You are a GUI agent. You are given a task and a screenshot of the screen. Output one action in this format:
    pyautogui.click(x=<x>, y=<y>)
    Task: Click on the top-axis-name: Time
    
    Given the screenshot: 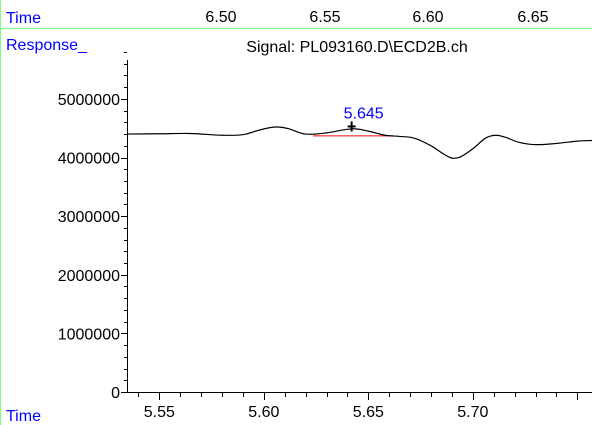 What is the action you would take?
    pyautogui.click(x=23, y=18)
    